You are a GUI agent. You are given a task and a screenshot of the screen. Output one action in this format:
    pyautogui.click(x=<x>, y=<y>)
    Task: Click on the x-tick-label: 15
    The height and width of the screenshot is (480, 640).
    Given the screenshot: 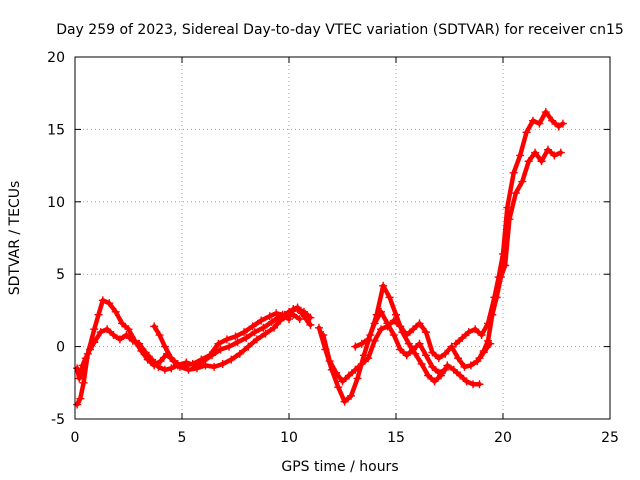 What is the action you would take?
    pyautogui.click(x=396, y=438)
    